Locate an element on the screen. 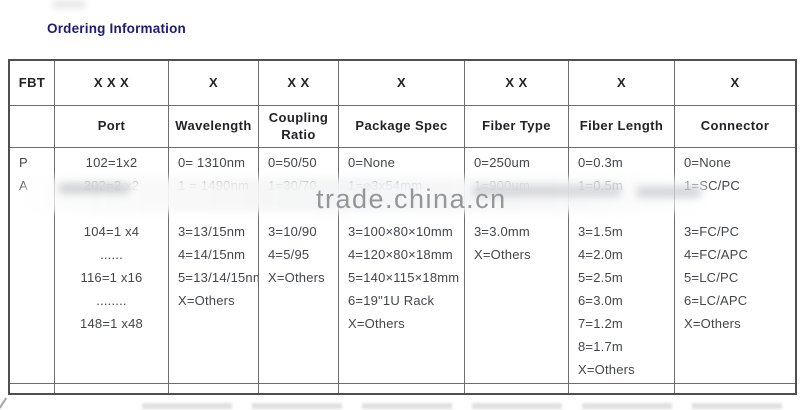 The width and height of the screenshot is (800, 410). body-line: 3=100×80×10mm is located at coordinates (400, 231).